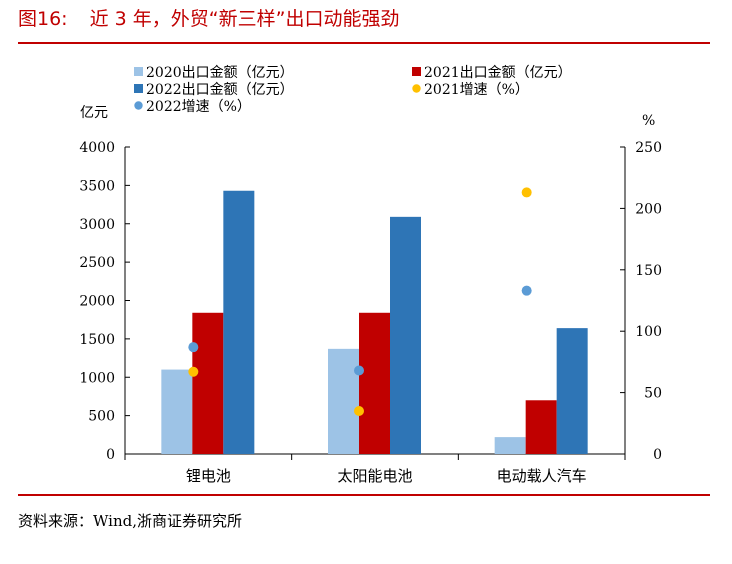  Describe the element at coordinates (364, 495) in the screenshot. I see `bottom-rule` at that location.